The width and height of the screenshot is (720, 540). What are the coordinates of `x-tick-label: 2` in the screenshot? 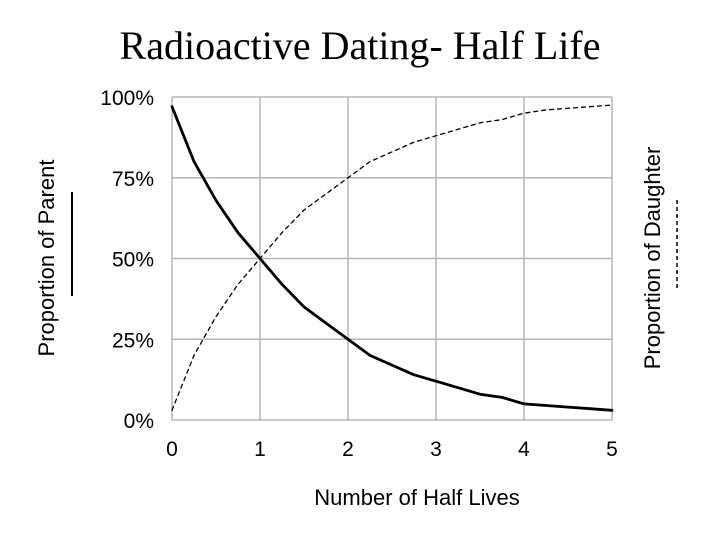 It's located at (348, 449).